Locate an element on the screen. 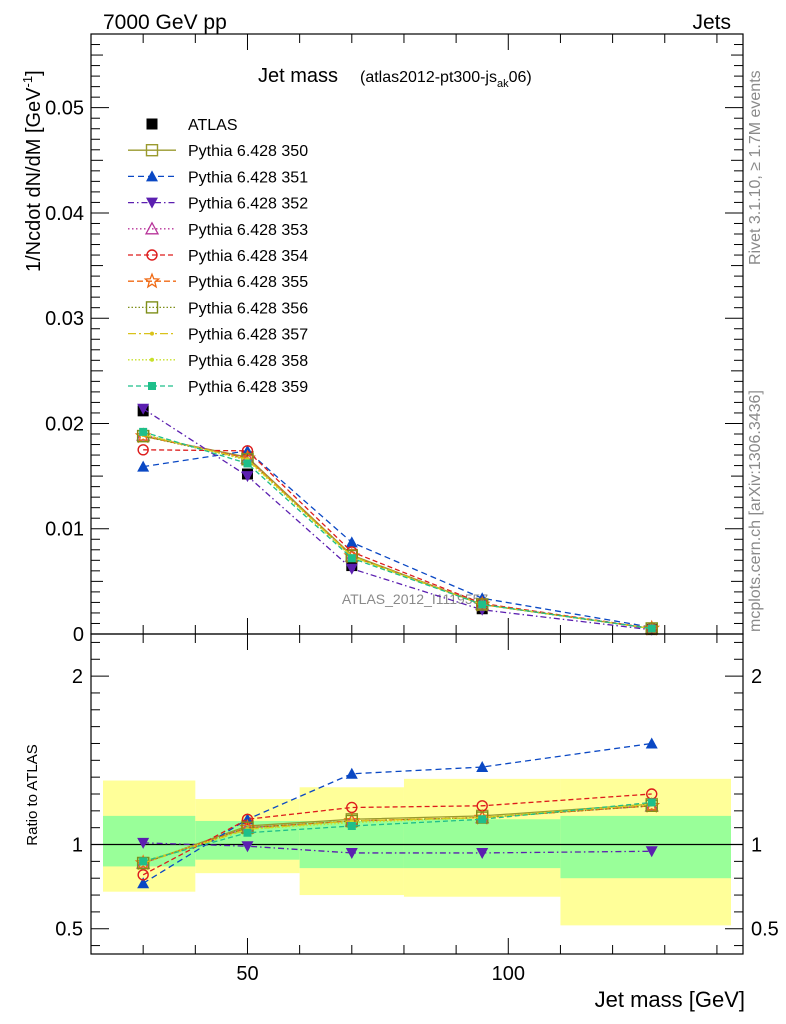  main-title-note-prefix: (atlas2012-pt300-js is located at coordinates (428, 77).